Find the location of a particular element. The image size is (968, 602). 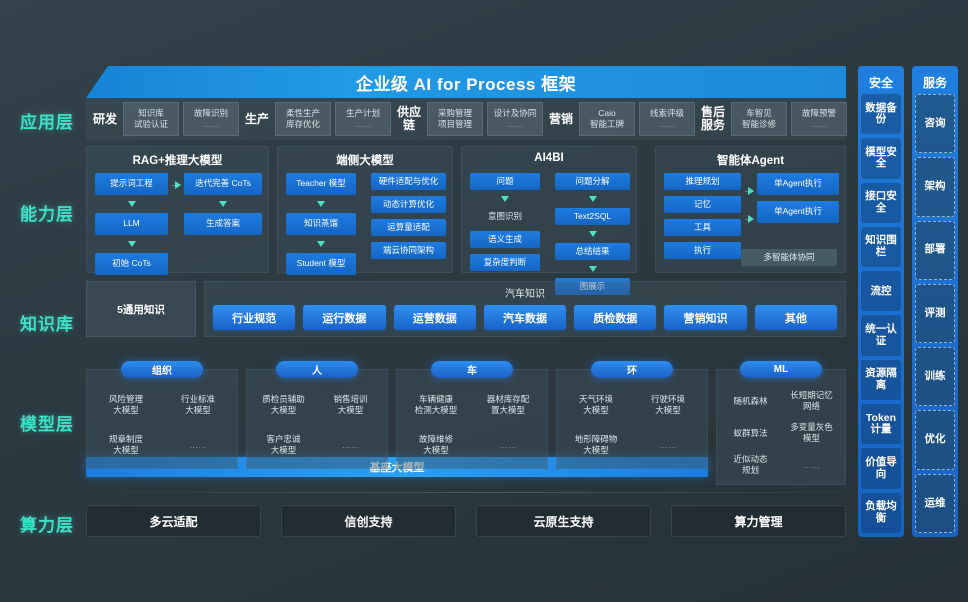

application-cell-line1: 设计及协同 is located at coordinates (515, 112).